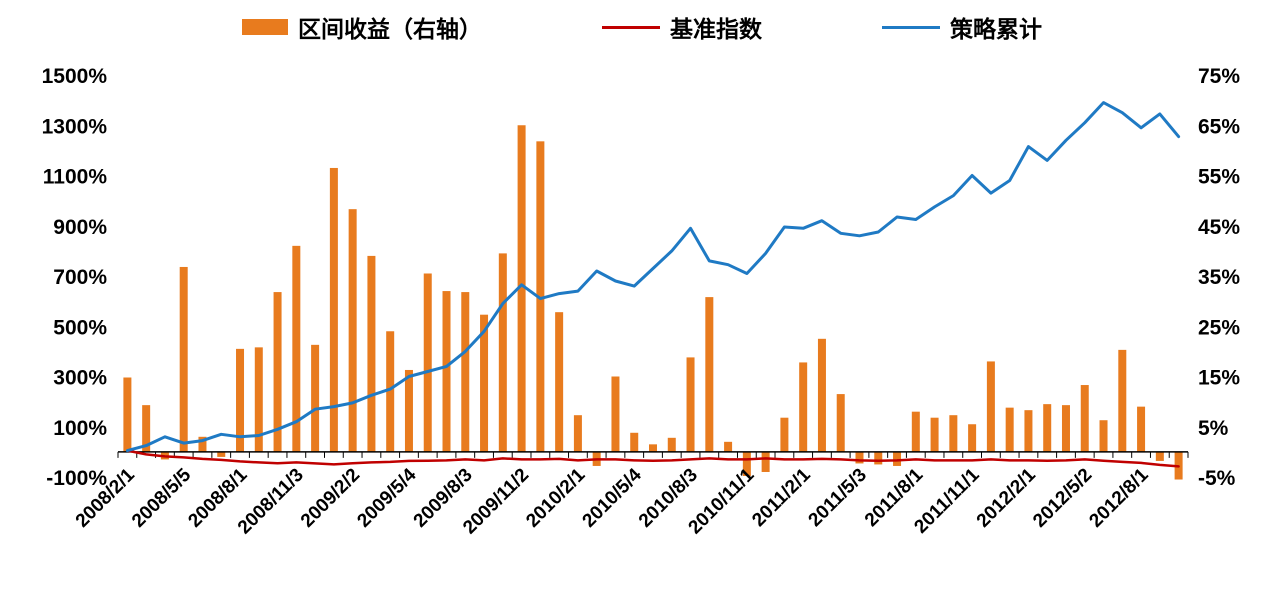 This screenshot has height=591, width=1284. I want to click on benchmark-line, so click(653, 458).